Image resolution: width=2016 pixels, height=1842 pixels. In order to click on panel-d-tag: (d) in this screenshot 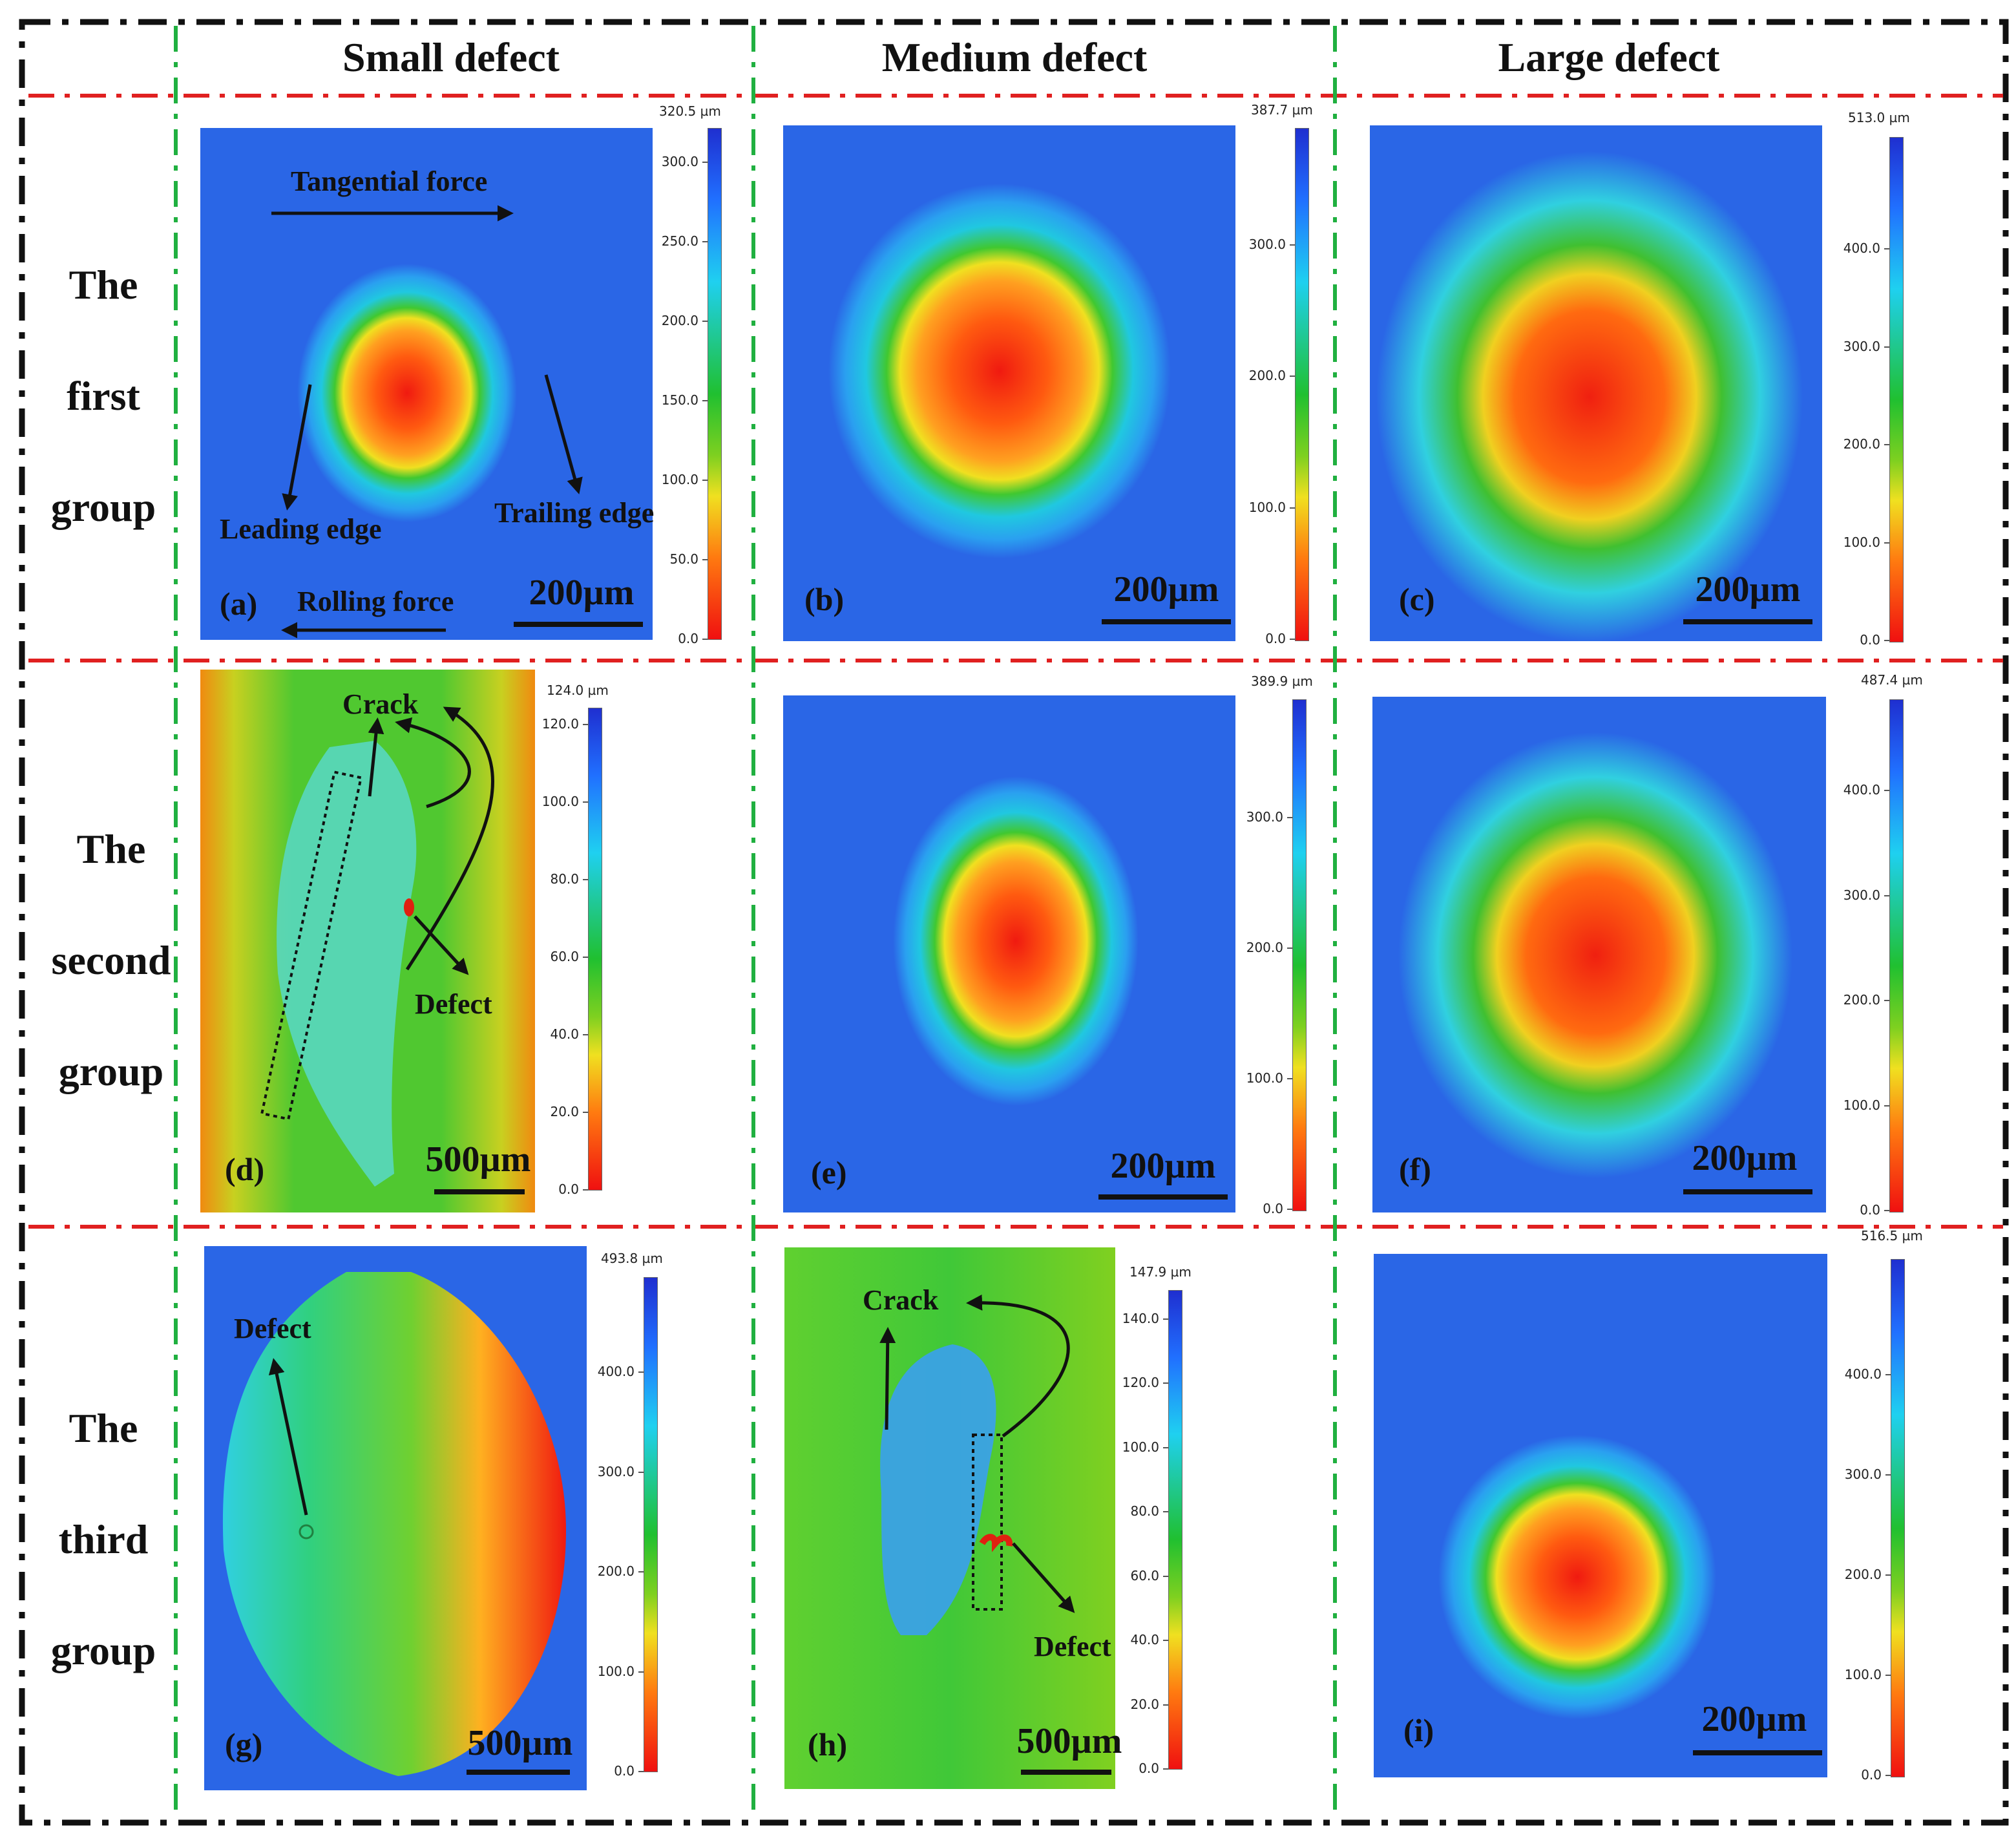, I will do `click(245, 1169)`.